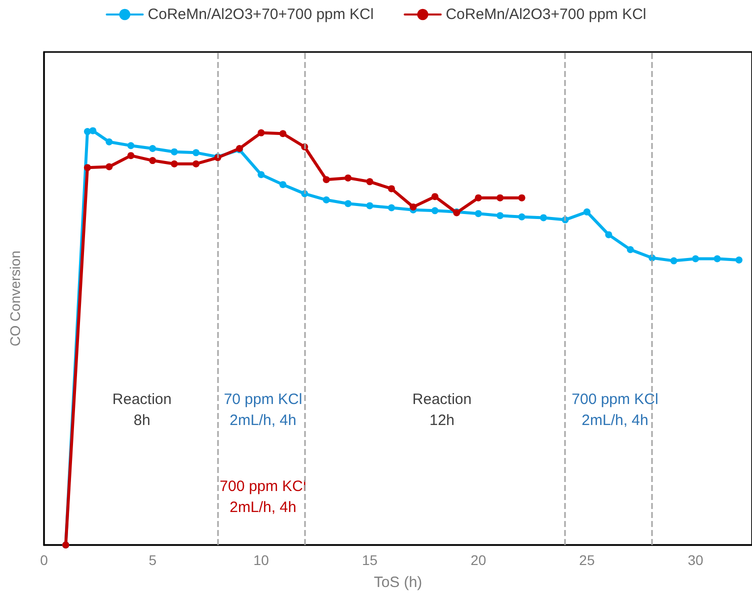 The height and width of the screenshot is (609, 752). Describe the element at coordinates (261, 560) in the screenshot. I see `x-tick-label: 10` at that location.